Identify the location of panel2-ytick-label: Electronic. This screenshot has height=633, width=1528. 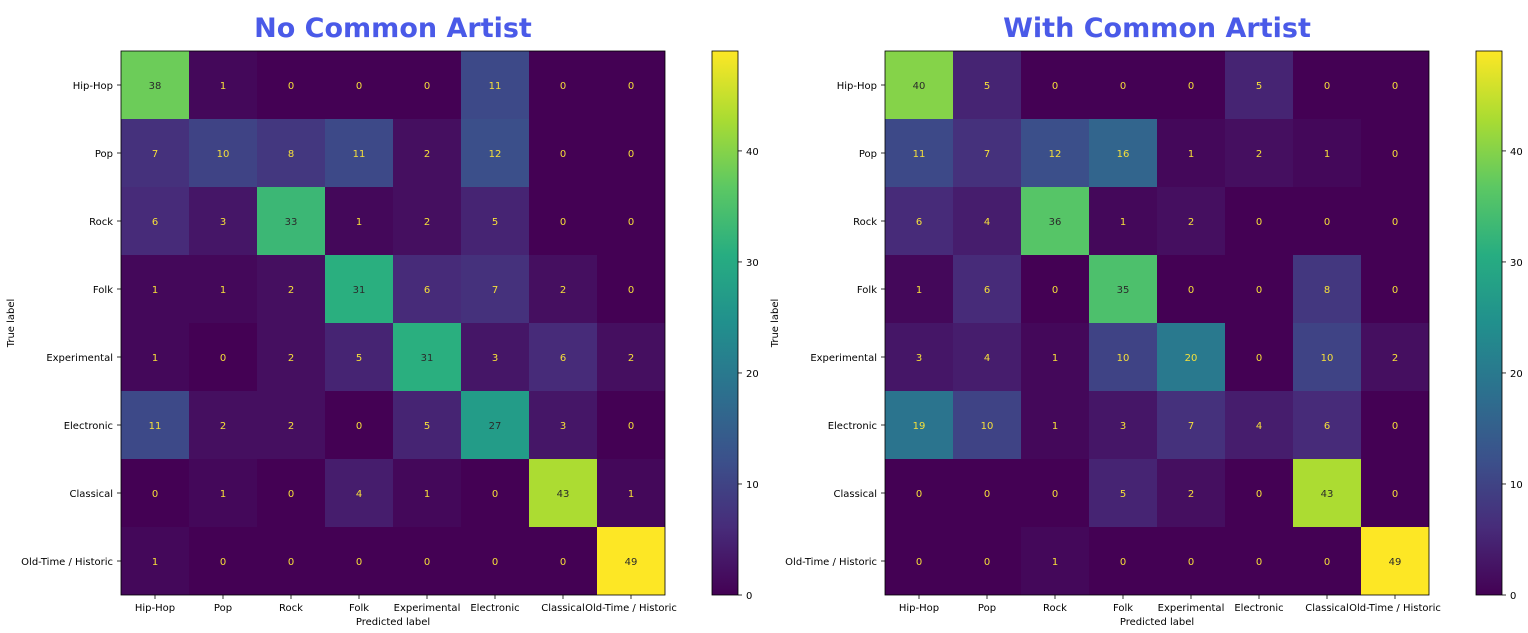
(852, 426).